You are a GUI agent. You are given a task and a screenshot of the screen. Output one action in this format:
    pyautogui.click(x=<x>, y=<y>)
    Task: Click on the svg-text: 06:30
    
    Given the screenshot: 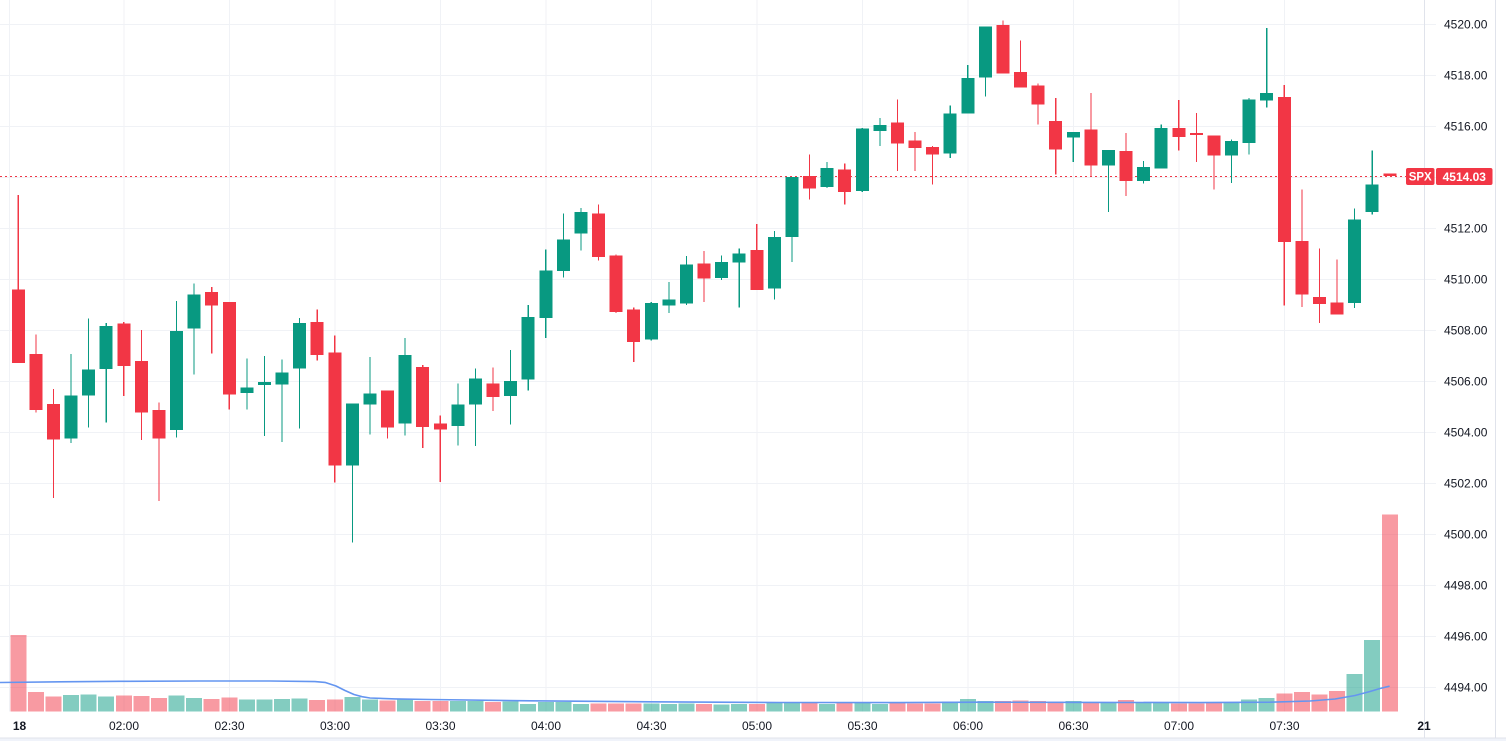 What is the action you would take?
    pyautogui.click(x=1073, y=726)
    